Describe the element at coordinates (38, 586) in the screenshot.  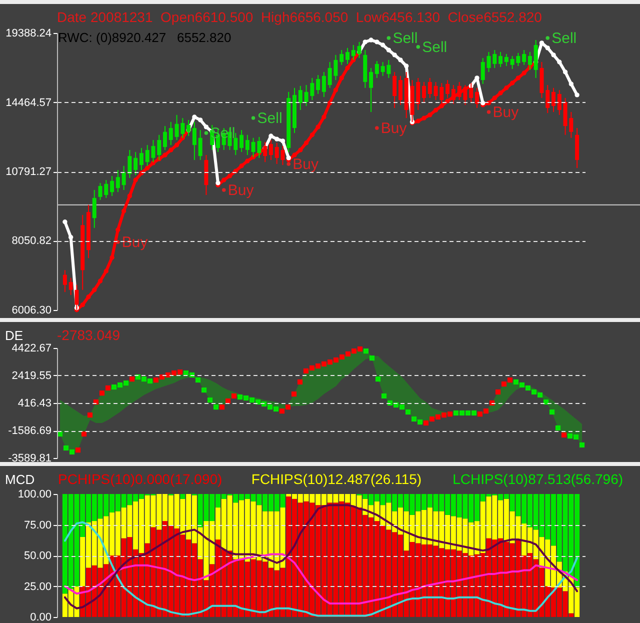
I see `y-tick-label: 25.00` at that location.